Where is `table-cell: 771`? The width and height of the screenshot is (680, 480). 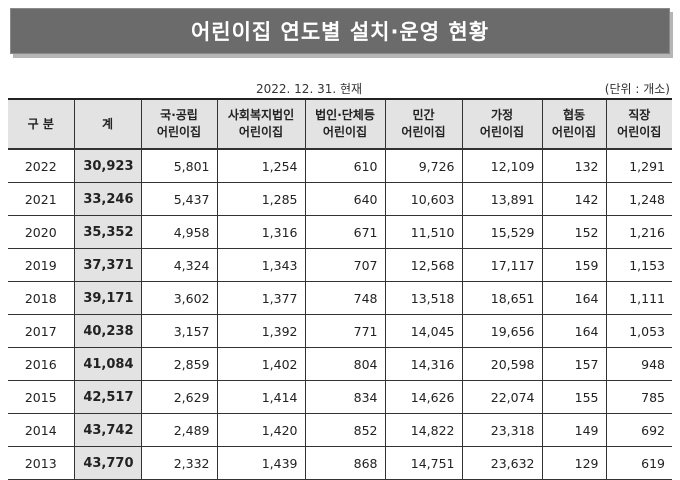
table-cell: 771 is located at coordinates (345, 331).